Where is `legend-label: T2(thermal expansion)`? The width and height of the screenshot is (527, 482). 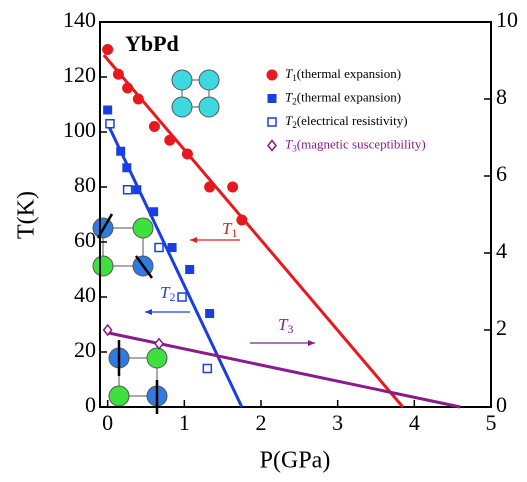 legend-label: T2(thermal expansion) is located at coordinates (343, 97).